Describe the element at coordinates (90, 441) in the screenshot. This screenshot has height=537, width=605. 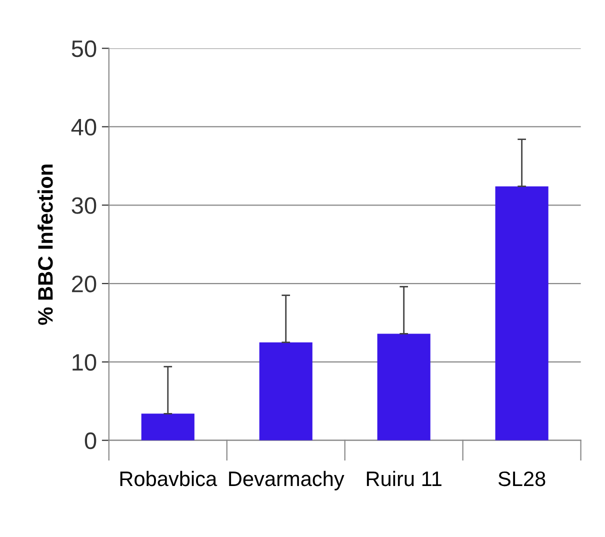
I see `y-tick-label: 0` at that location.